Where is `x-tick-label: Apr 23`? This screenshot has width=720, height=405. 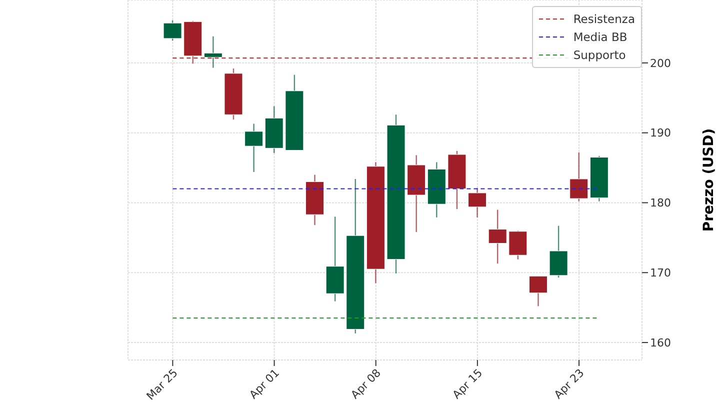
x-tick-label: Apr 23 is located at coordinates (569, 384).